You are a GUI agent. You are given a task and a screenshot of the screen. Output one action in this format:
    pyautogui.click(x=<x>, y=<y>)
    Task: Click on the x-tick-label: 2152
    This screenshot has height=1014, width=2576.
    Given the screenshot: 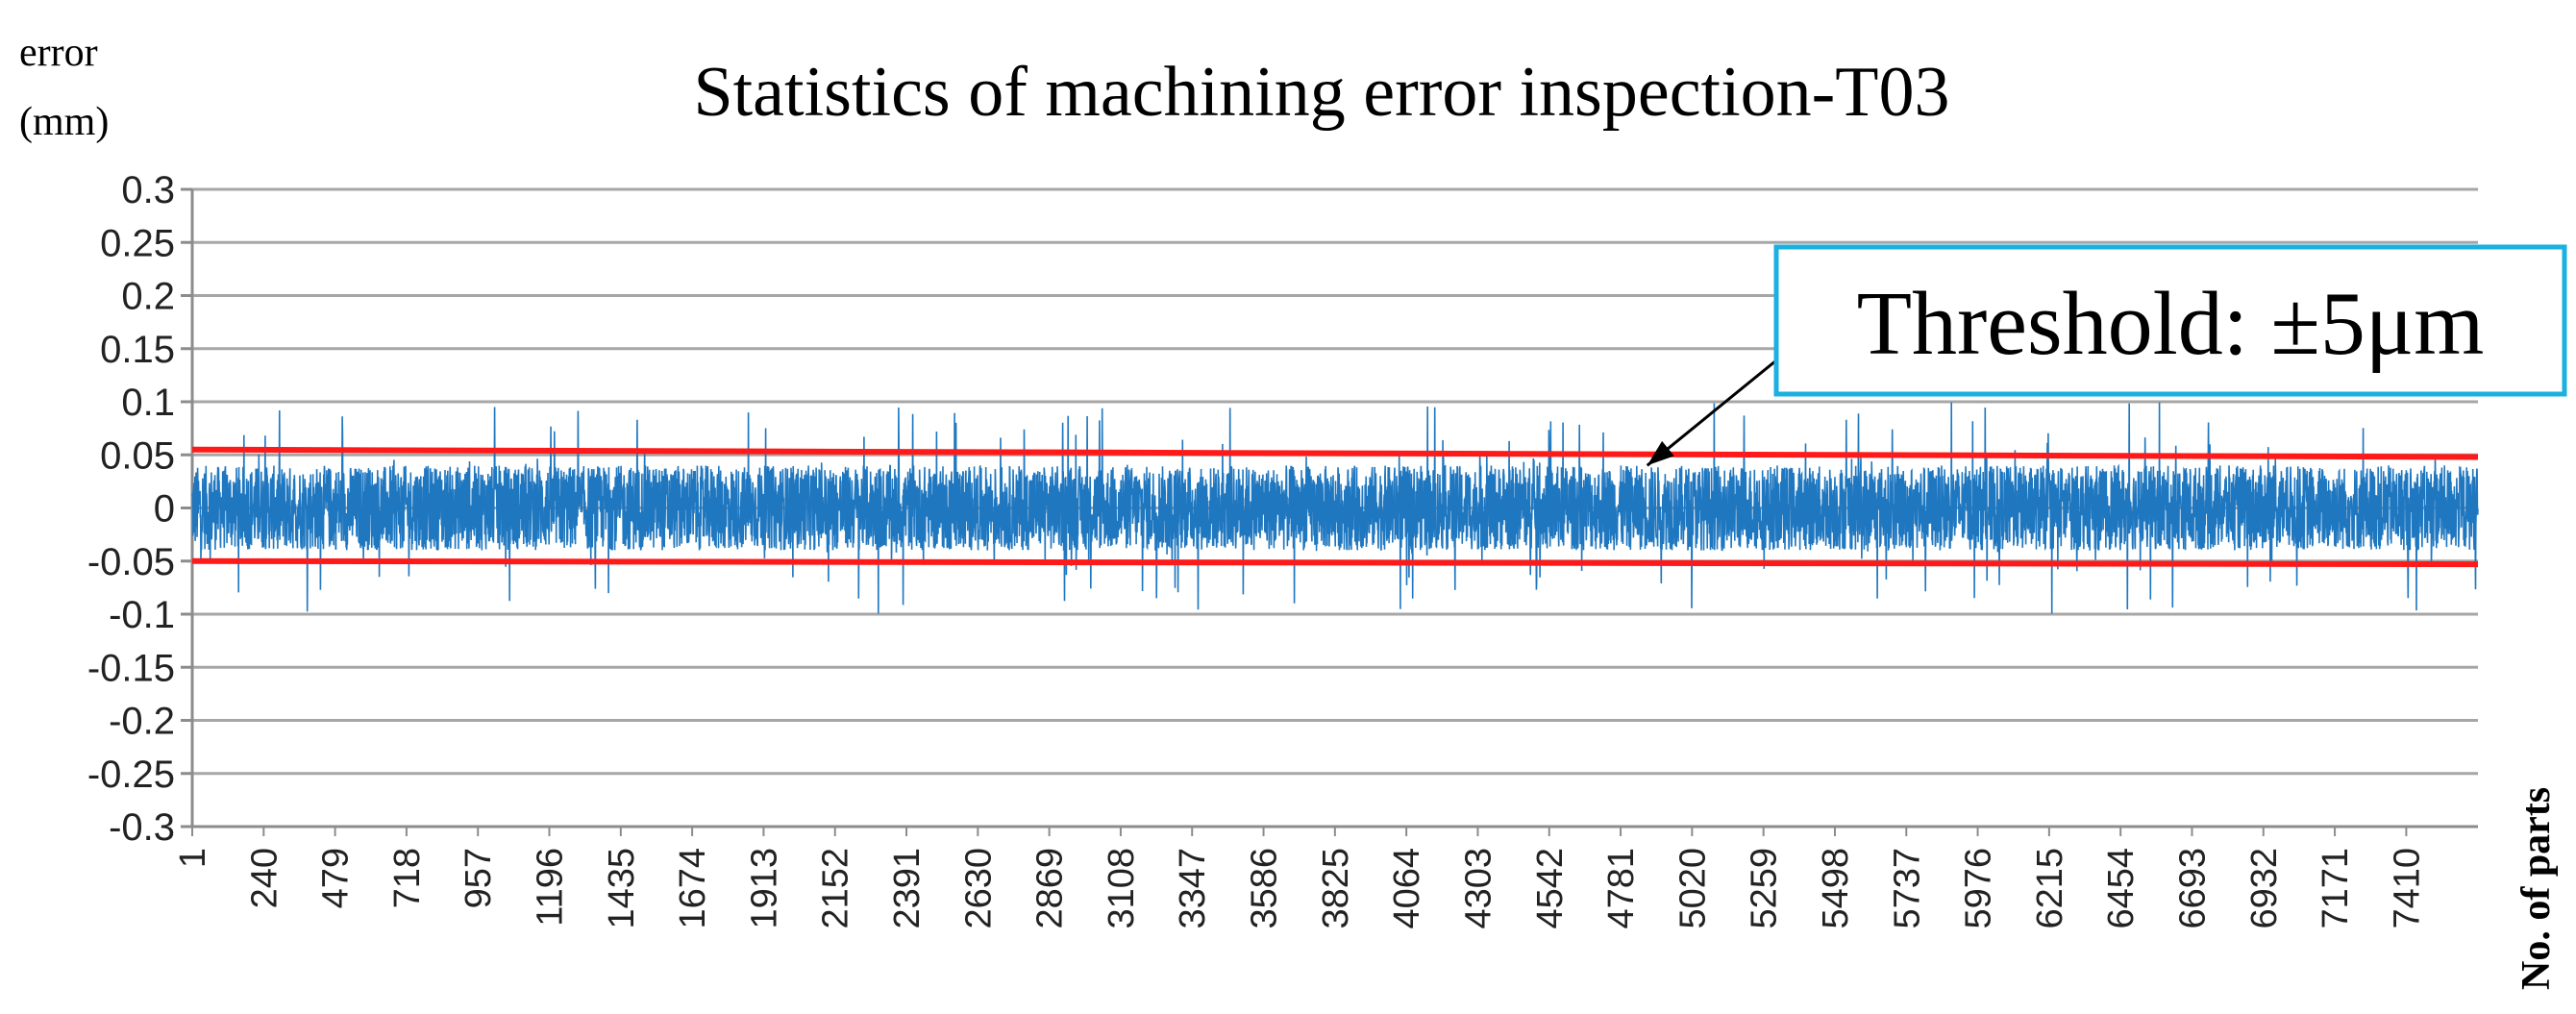 What is the action you would take?
    pyautogui.click(x=836, y=889)
    